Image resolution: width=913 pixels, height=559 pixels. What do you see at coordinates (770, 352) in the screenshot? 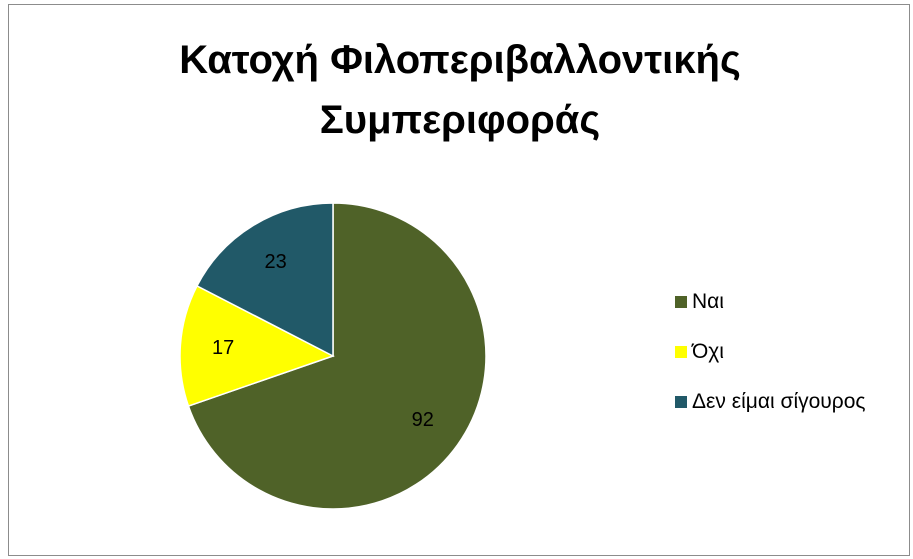
I see `legend-item-no: Όχι` at bounding box center [770, 352].